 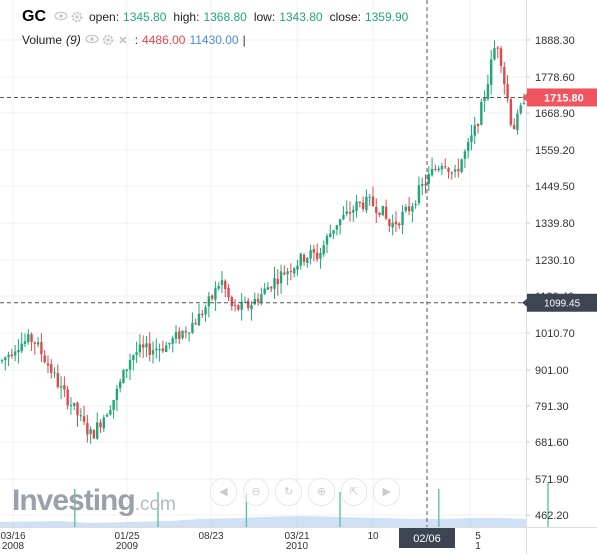 I want to click on last-price-pointer, so click(x=524, y=97).